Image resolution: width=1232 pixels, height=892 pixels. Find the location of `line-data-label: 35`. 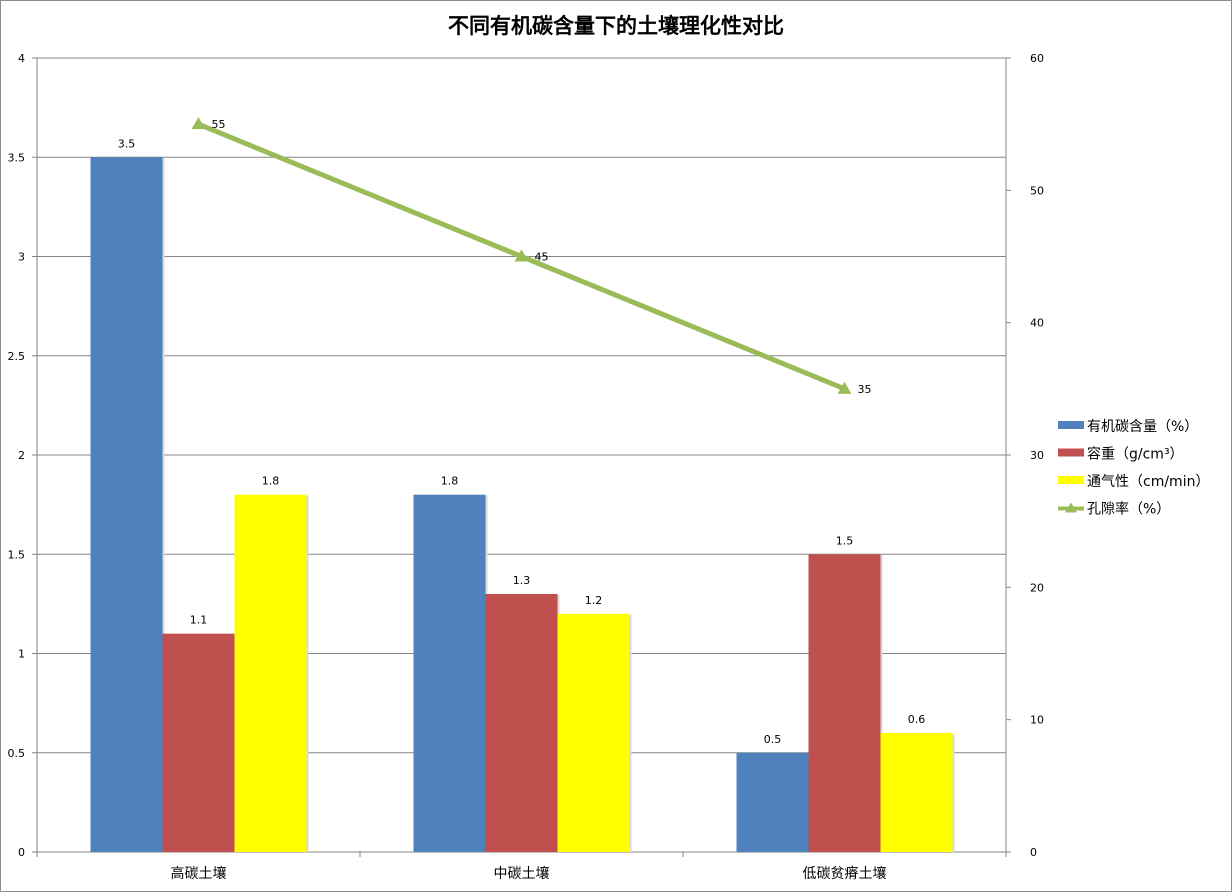

line-data-label: 35 is located at coordinates (865, 389).